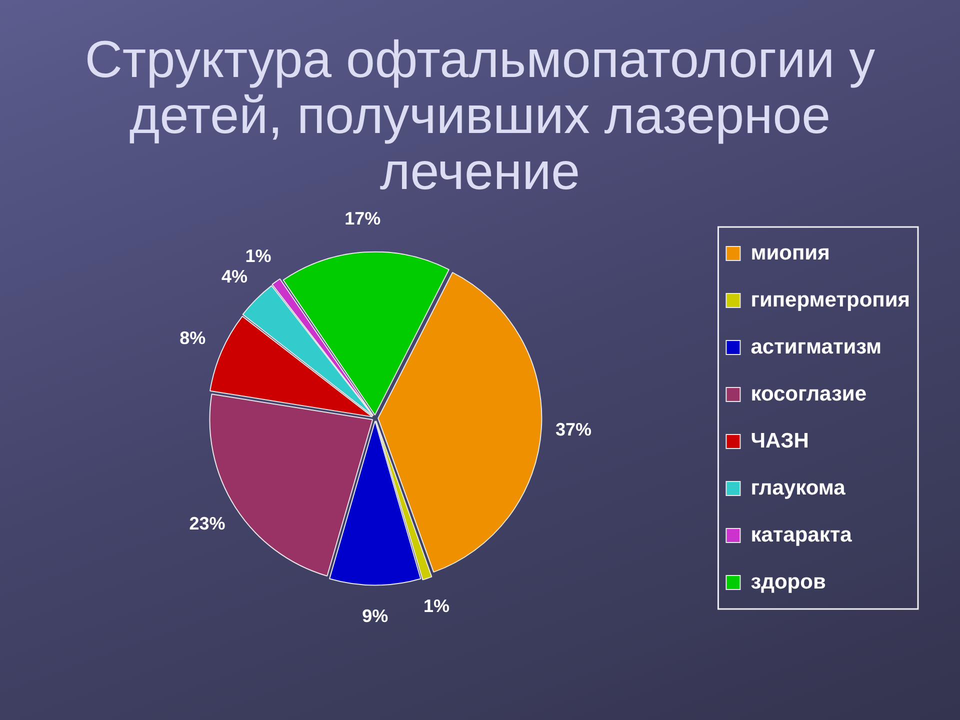 This screenshot has height=720, width=960. What do you see at coordinates (830, 300) in the screenshot?
I see `legend-label: гиперметропия` at bounding box center [830, 300].